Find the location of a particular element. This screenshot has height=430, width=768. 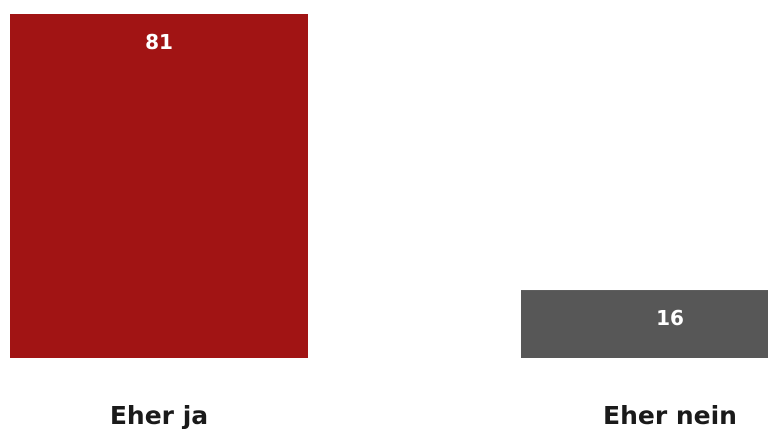

category-labels-group: Eher ja Eher nein is located at coordinates (423, 415).